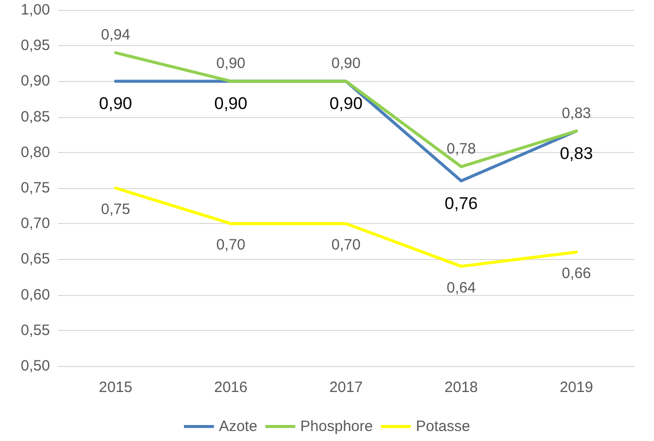 Image resolution: width=654 pixels, height=441 pixels. What do you see at coordinates (35, 152) in the screenshot?
I see `y-tick-label: 0,80` at bounding box center [35, 152].